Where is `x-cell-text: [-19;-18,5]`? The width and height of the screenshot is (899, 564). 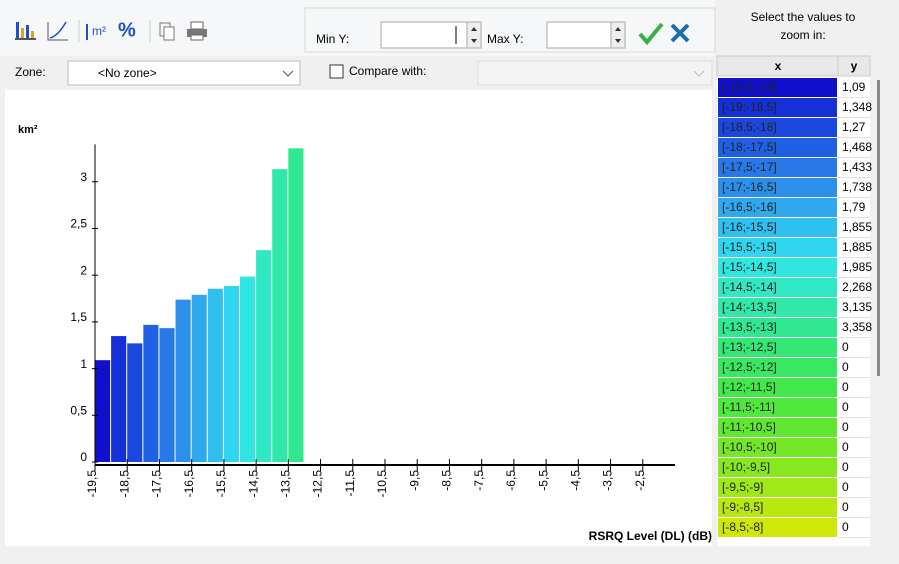 x-cell-text: [-19;-18,5] is located at coordinates (749, 107).